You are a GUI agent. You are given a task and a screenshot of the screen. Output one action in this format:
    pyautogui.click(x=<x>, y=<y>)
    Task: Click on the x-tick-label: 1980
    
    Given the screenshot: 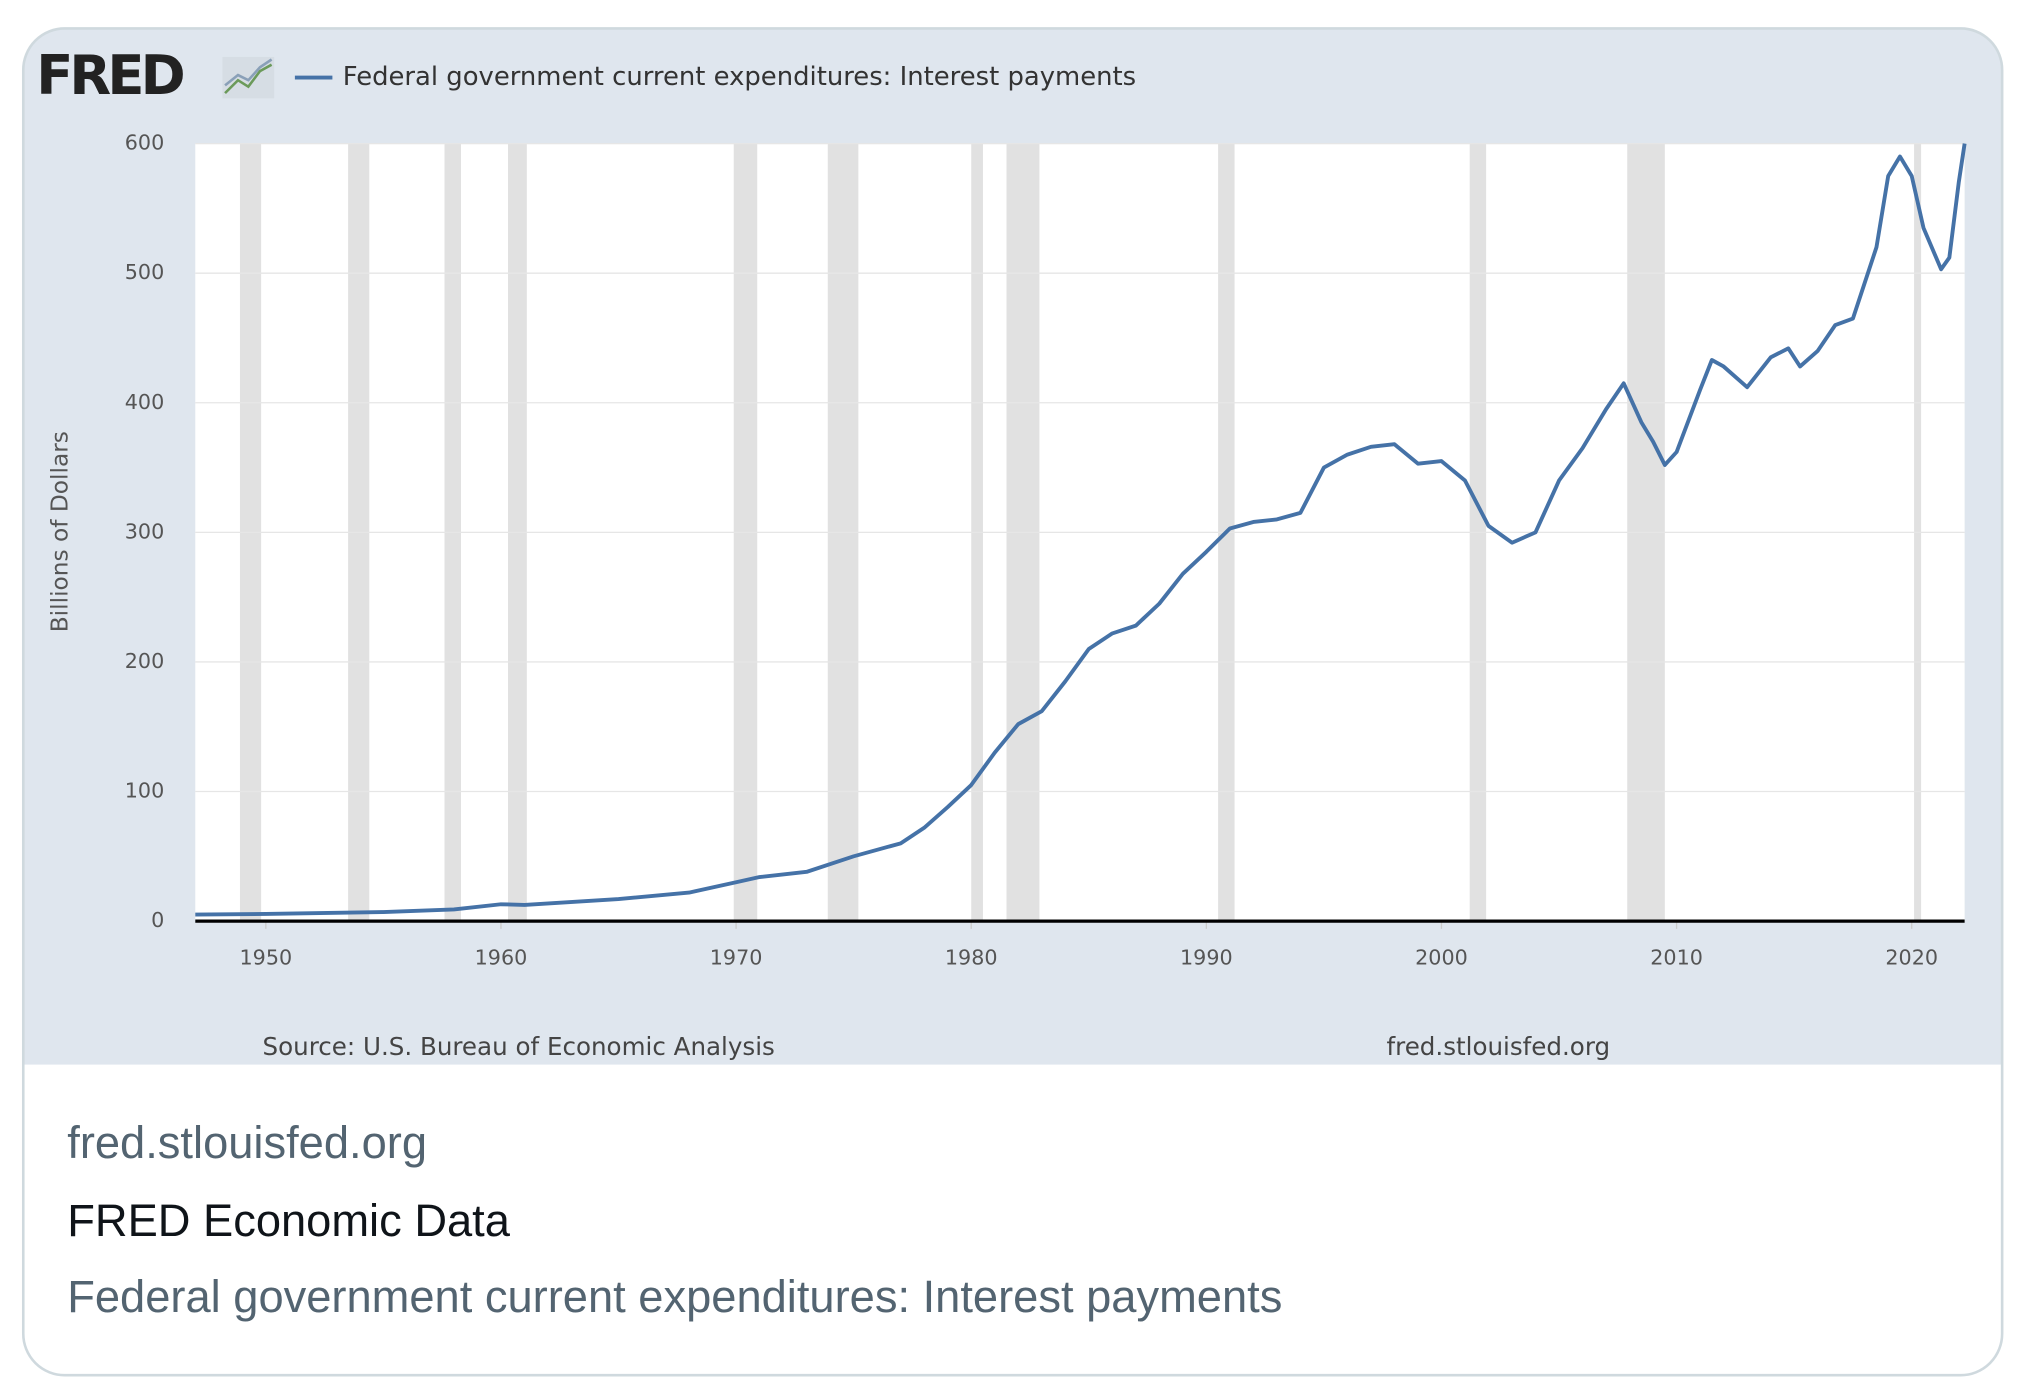 What is the action you would take?
    pyautogui.click(x=971, y=958)
    